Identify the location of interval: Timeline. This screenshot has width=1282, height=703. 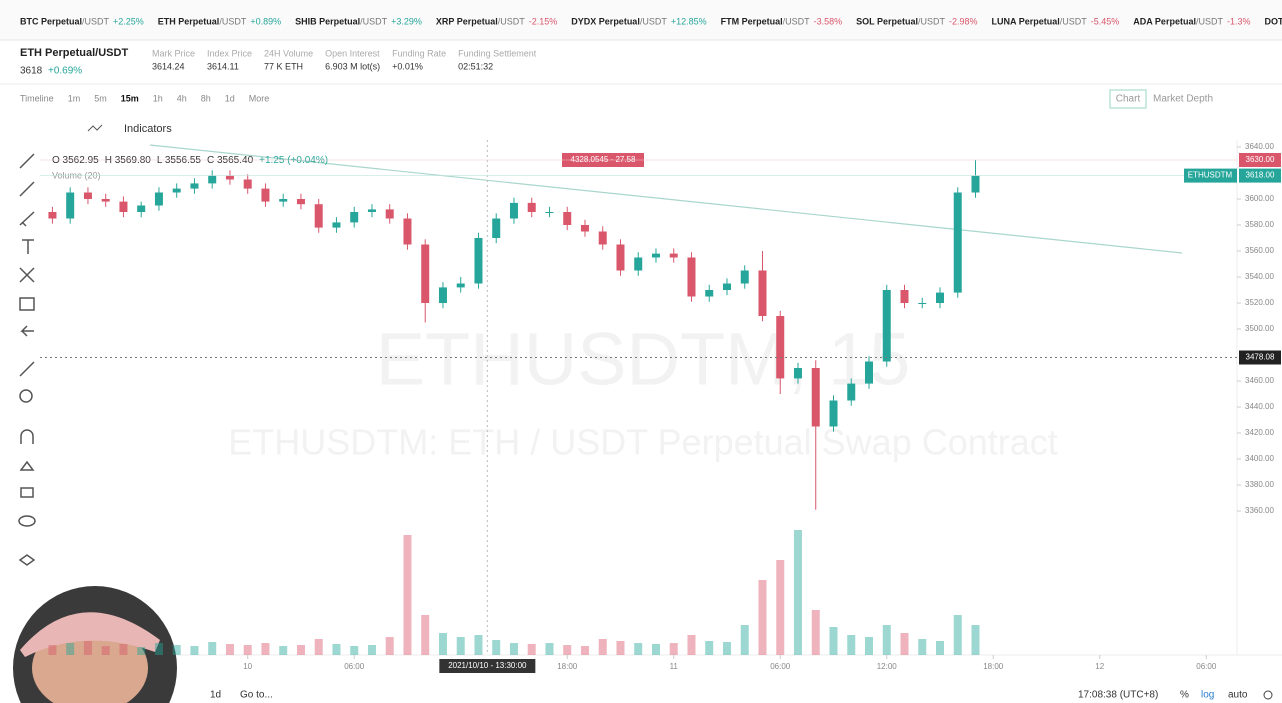
(37, 98).